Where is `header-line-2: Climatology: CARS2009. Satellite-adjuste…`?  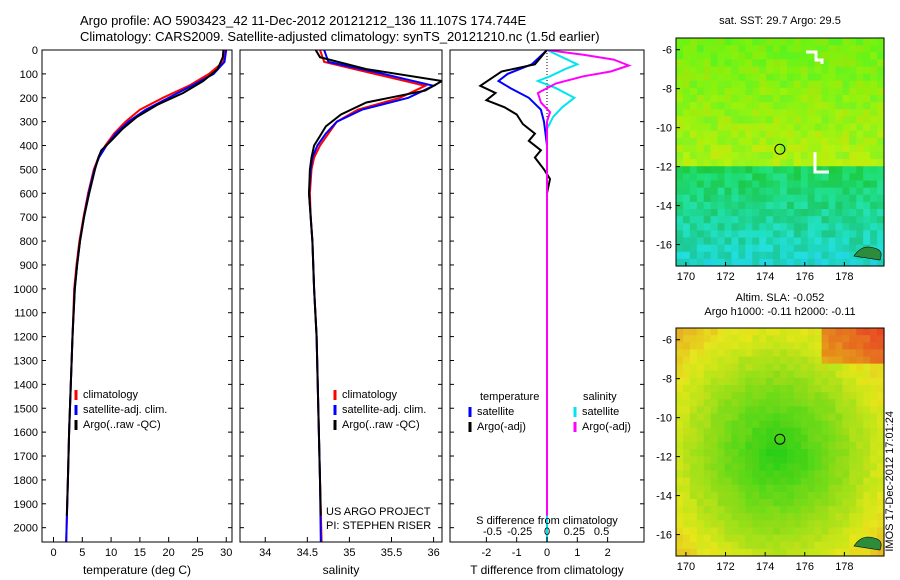
header-line-2: Climatology: CARS2009. Satellite-adjuste… is located at coordinates (340, 36).